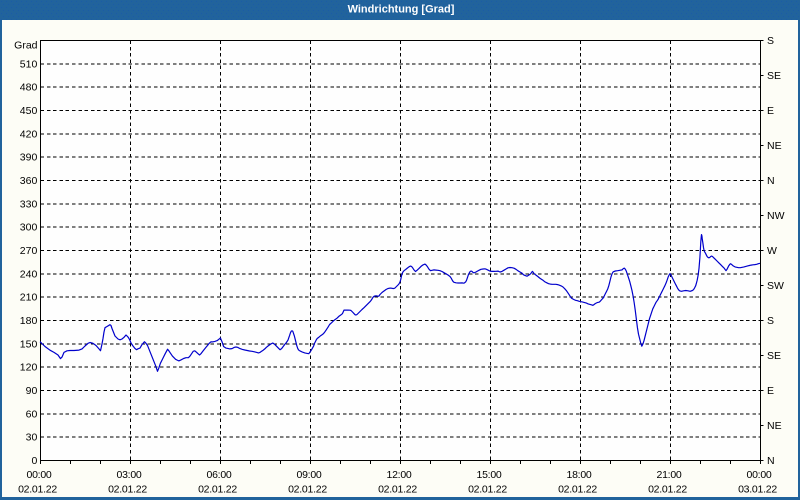 This screenshot has width=800, height=500. I want to click on svg-text: Grad, so click(26, 46).